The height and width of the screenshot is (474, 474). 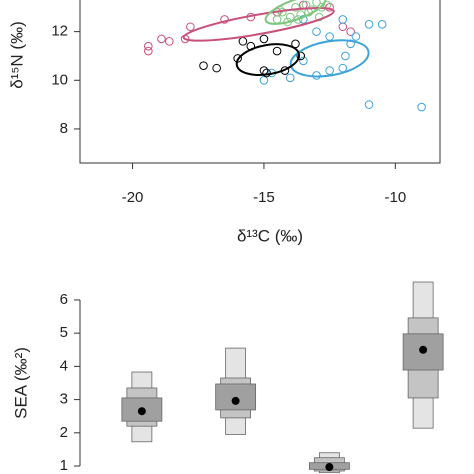 I want to click on x-tick-label: -15, so click(x=264, y=197).